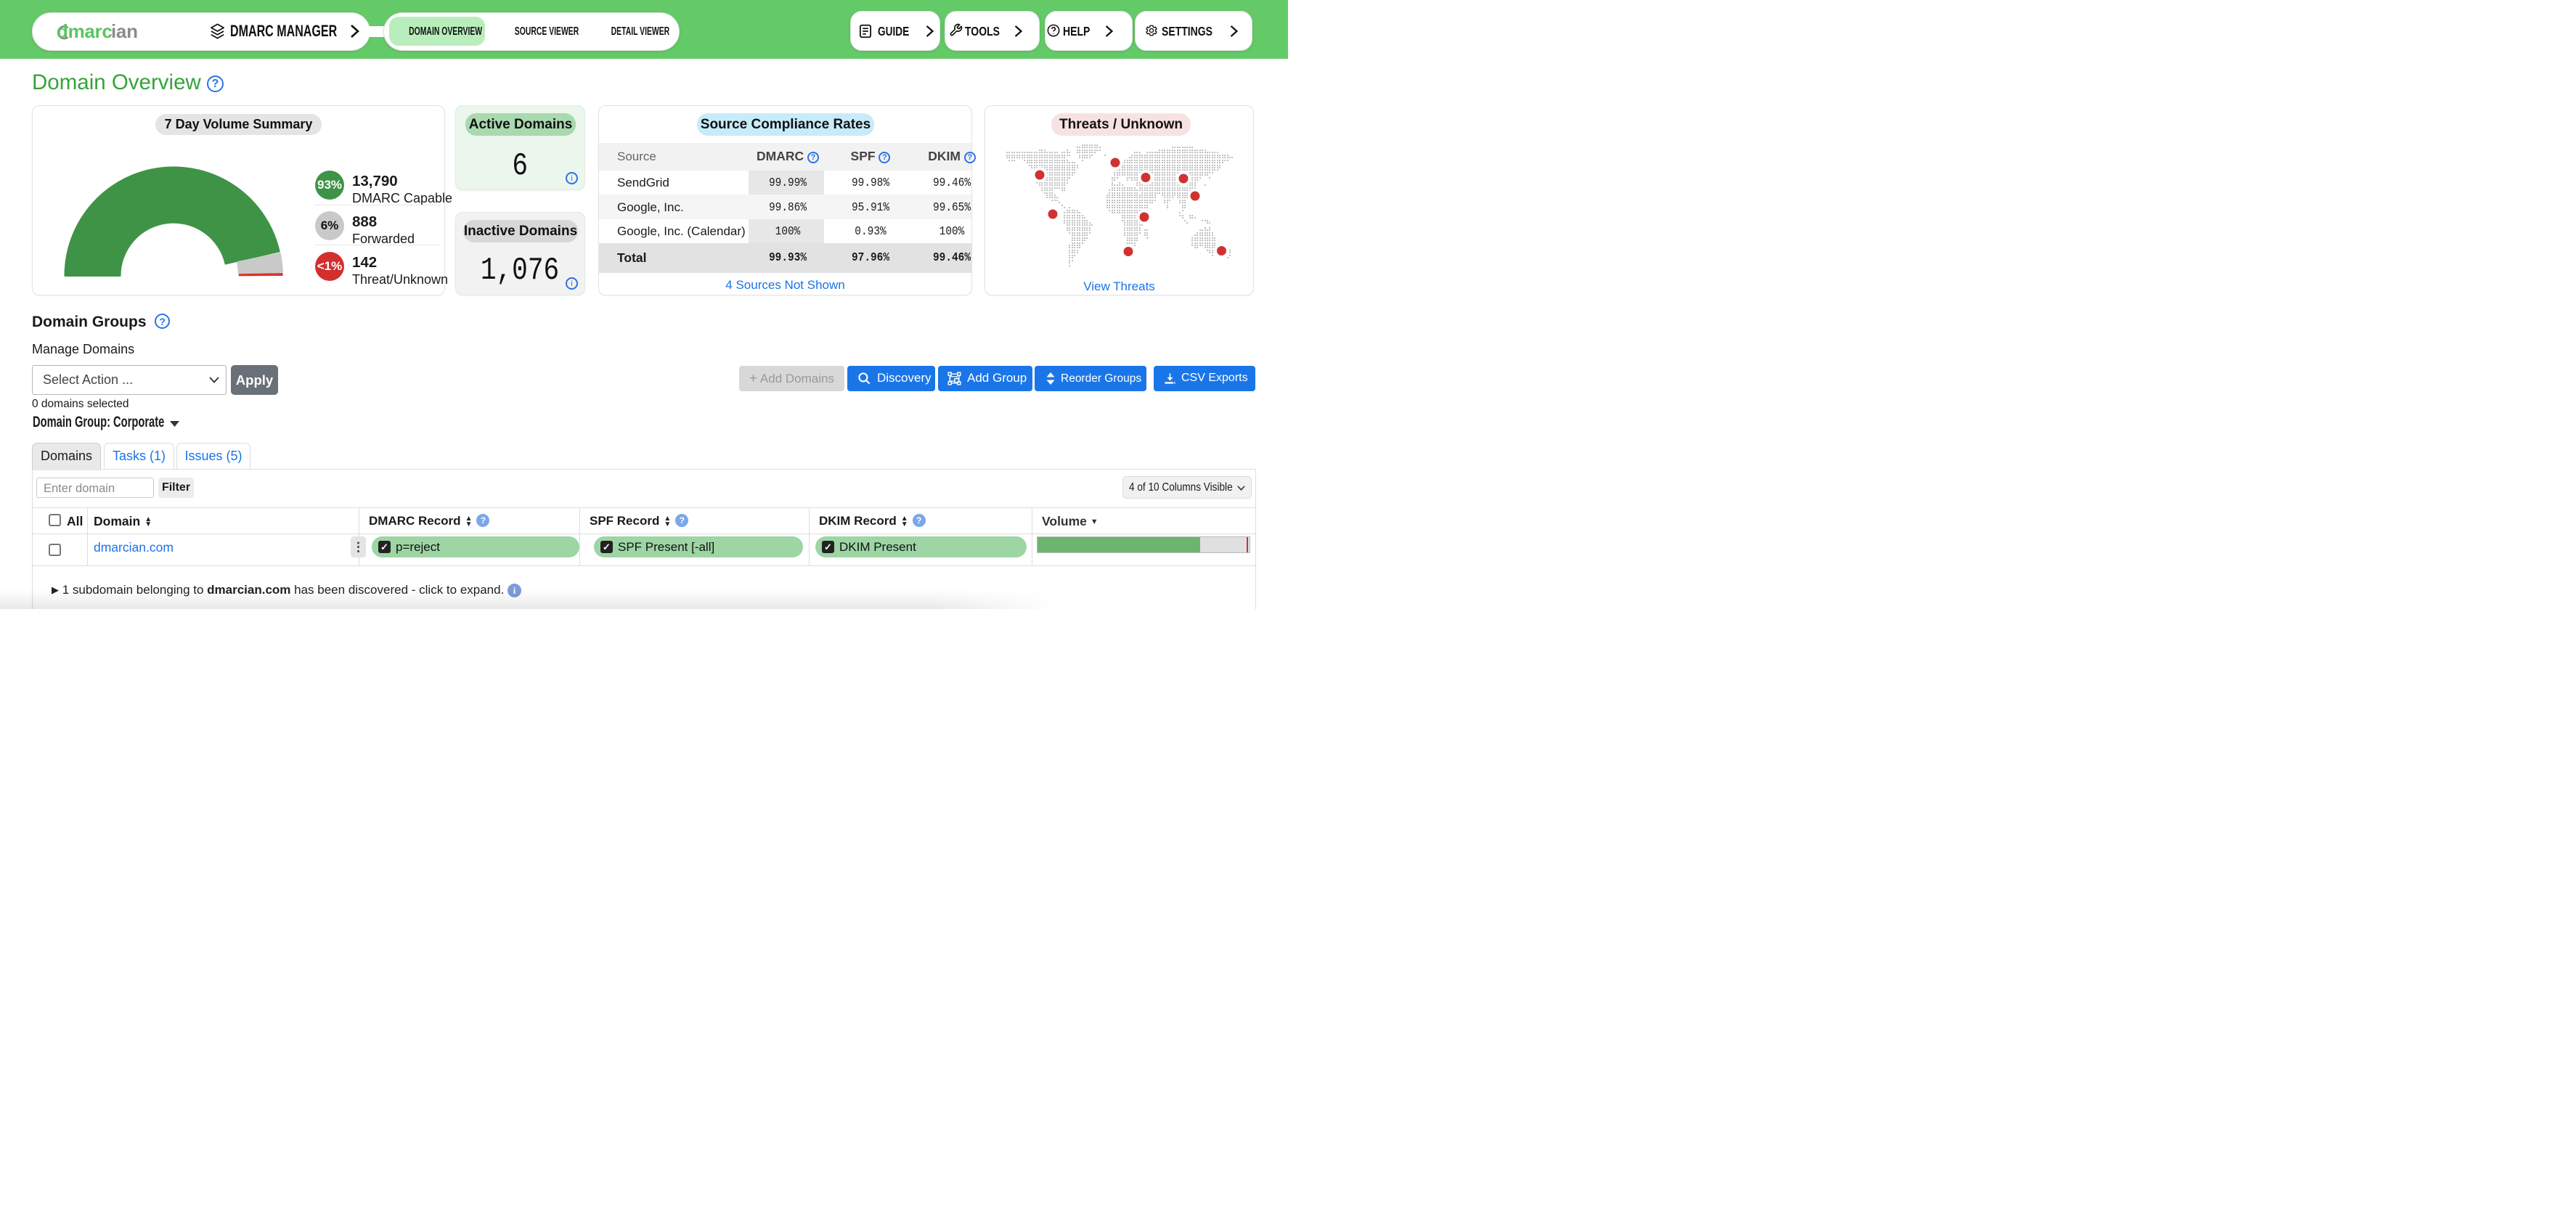 This screenshot has width=2576, height=1218. I want to click on svg-text: dmarc, so click(85, 31).